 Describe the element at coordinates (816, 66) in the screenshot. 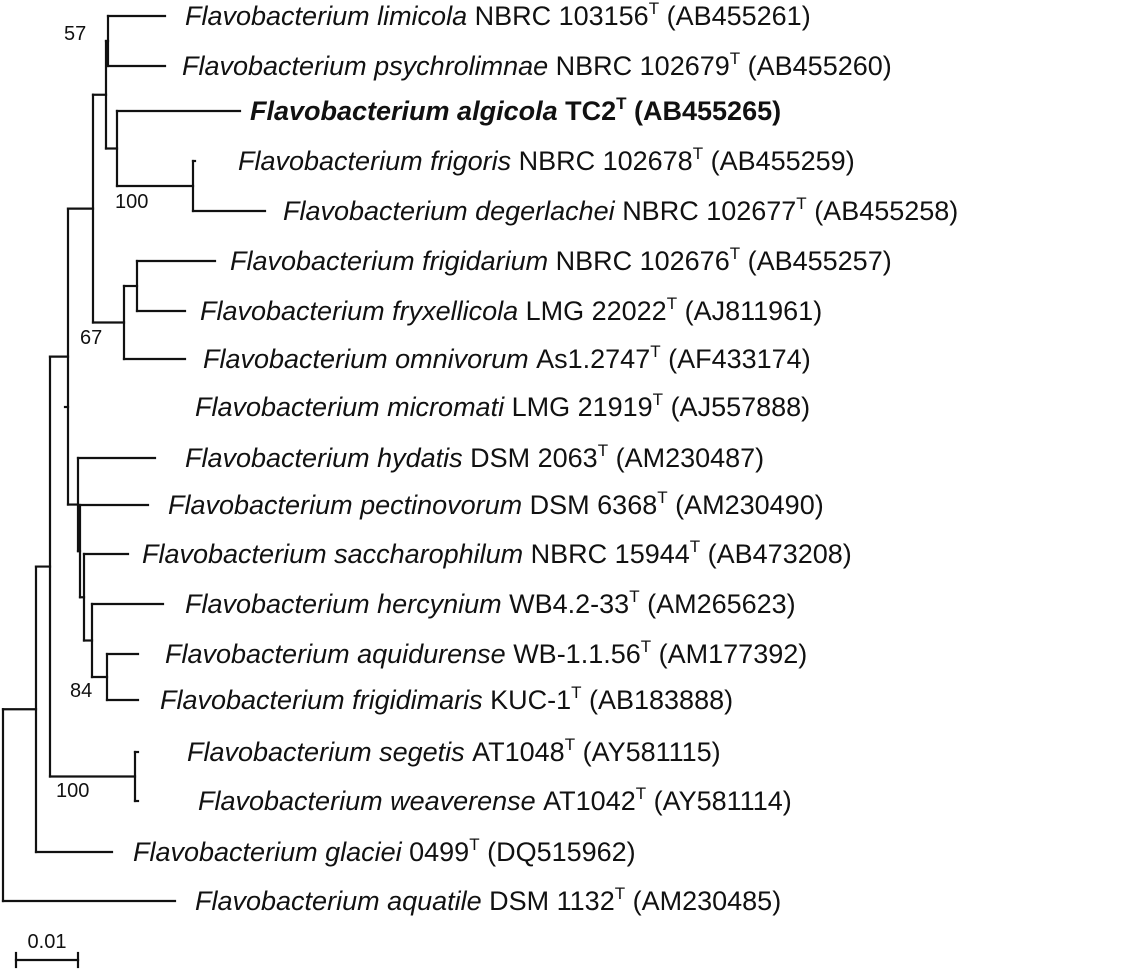

I see `accession-number: (AB455260)` at that location.